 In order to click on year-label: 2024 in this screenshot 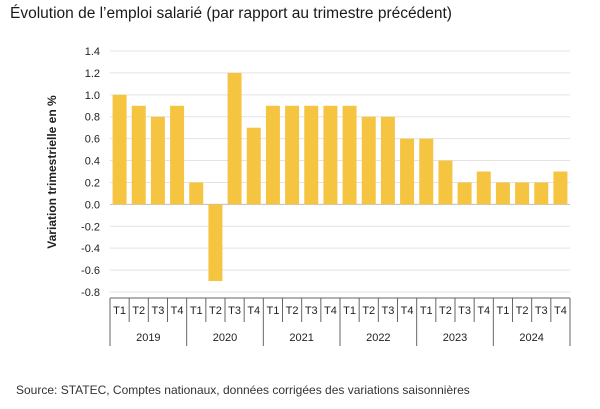, I will do `click(531, 338)`.